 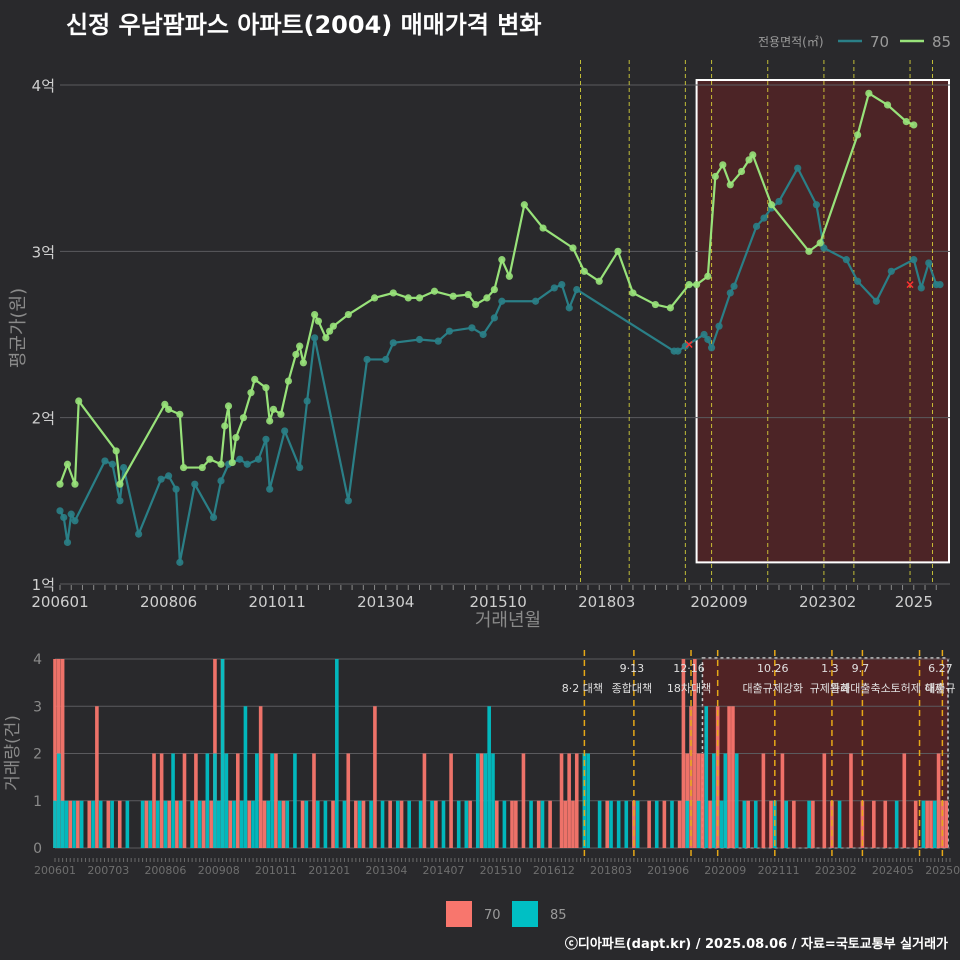 I want to click on y-tick-label: 3억, so click(x=43, y=252).